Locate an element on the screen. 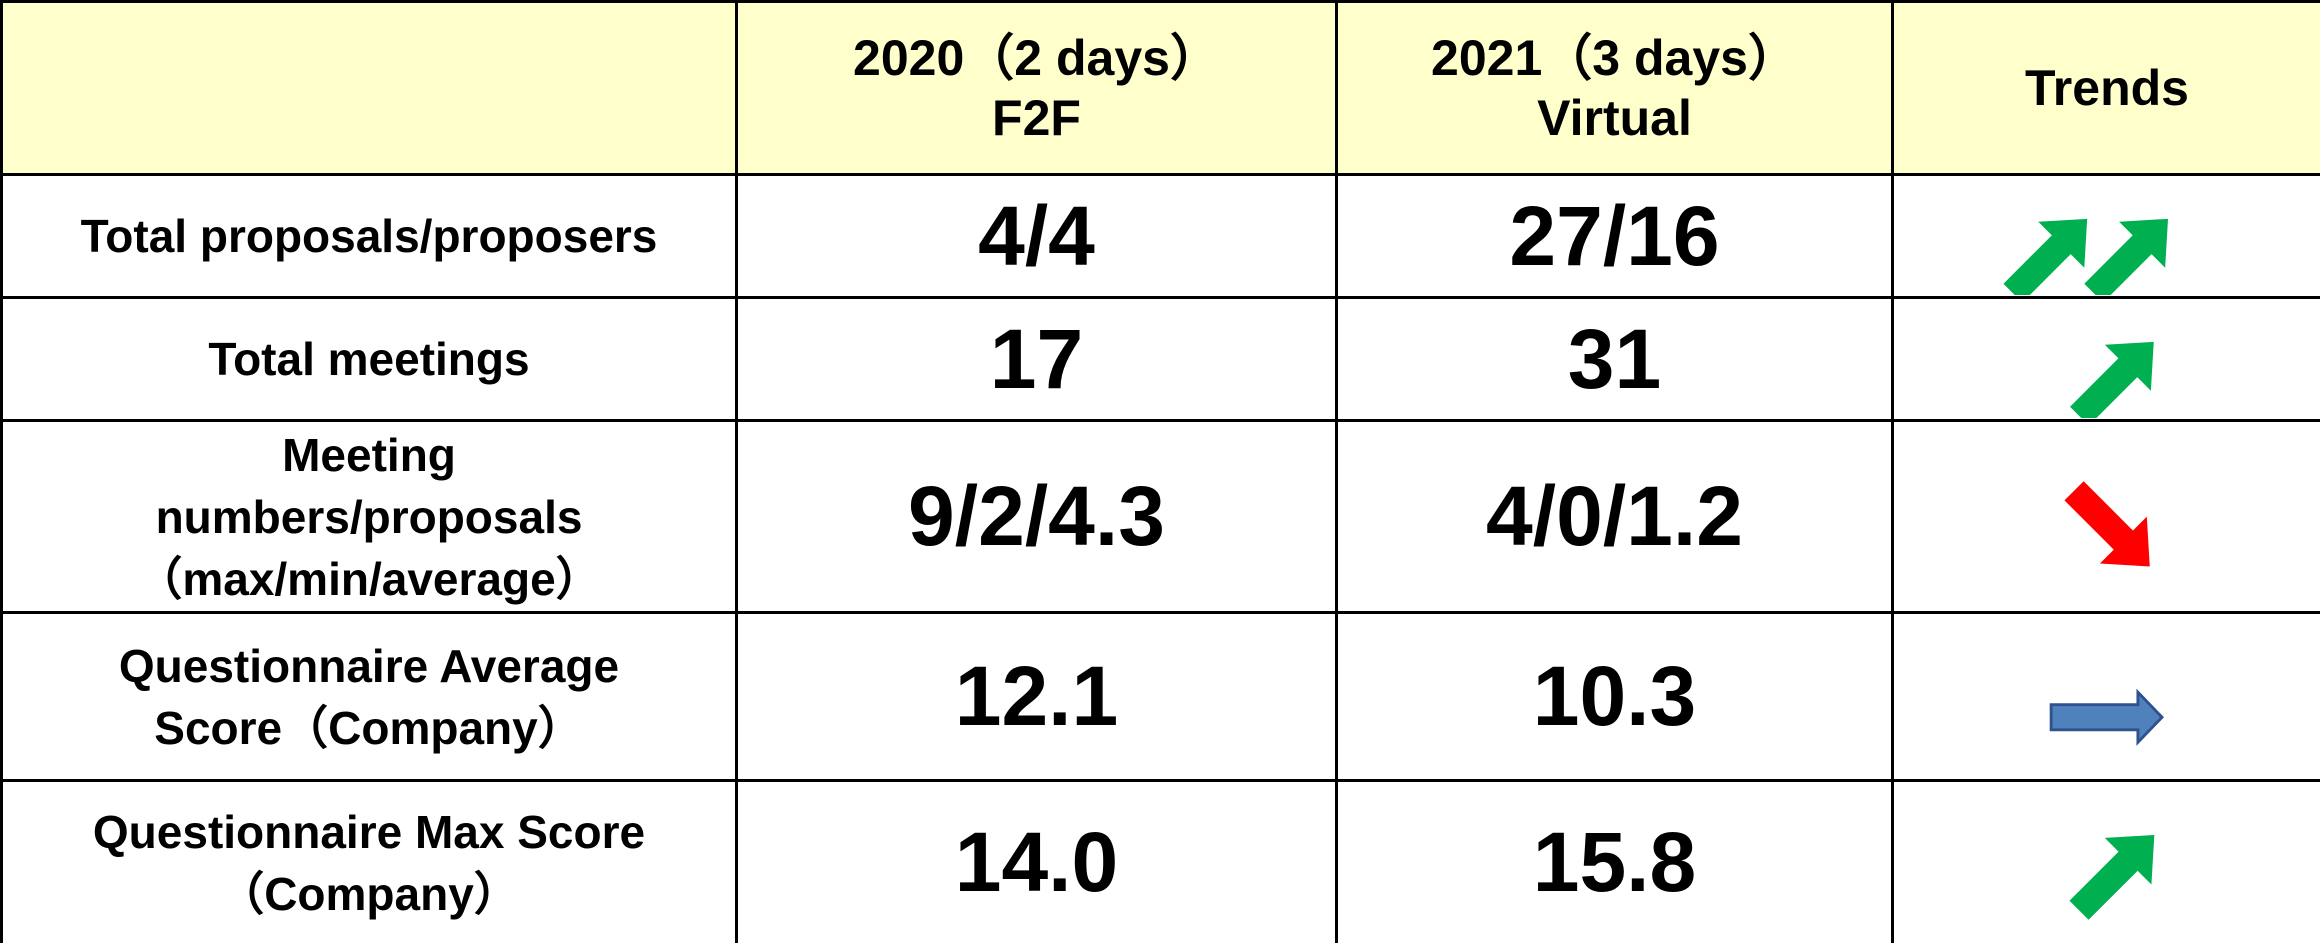  text-line: F2F is located at coordinates (1036, 118).